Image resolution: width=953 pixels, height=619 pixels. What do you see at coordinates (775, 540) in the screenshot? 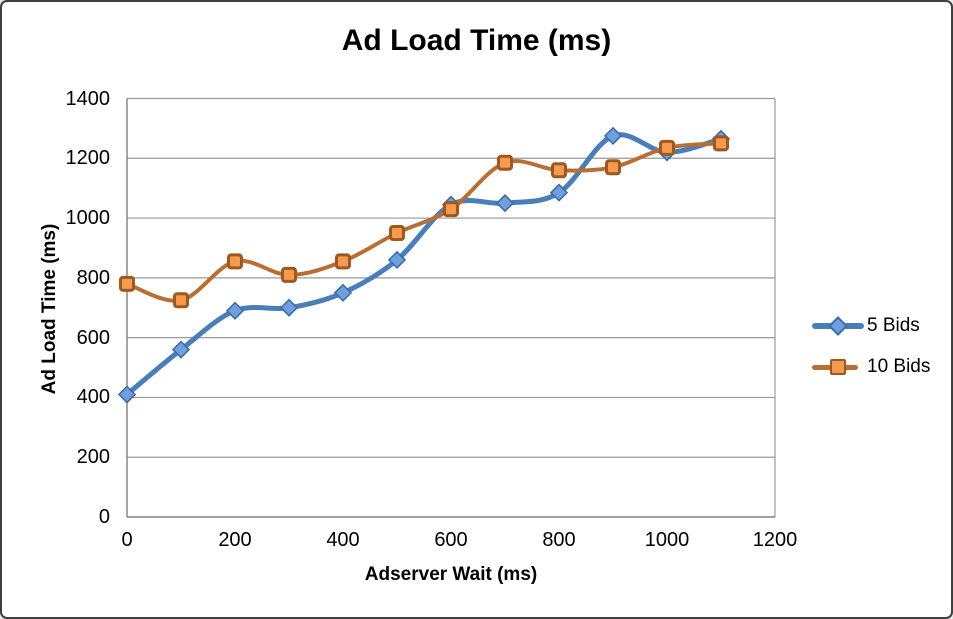
I see `x-tick-label: 1200` at bounding box center [775, 540].